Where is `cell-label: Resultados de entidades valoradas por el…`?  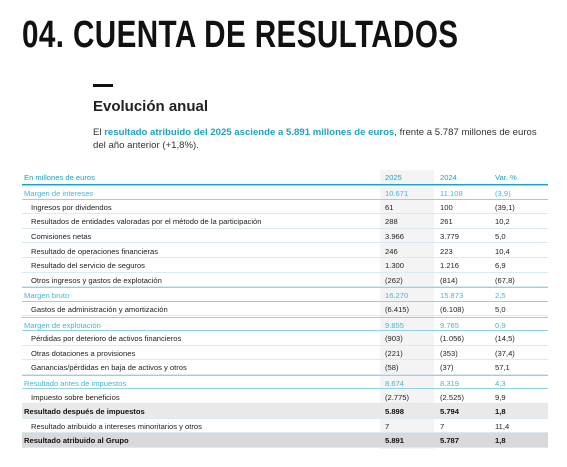 cell-label: Resultados de entidades valoradas por el… is located at coordinates (146, 222).